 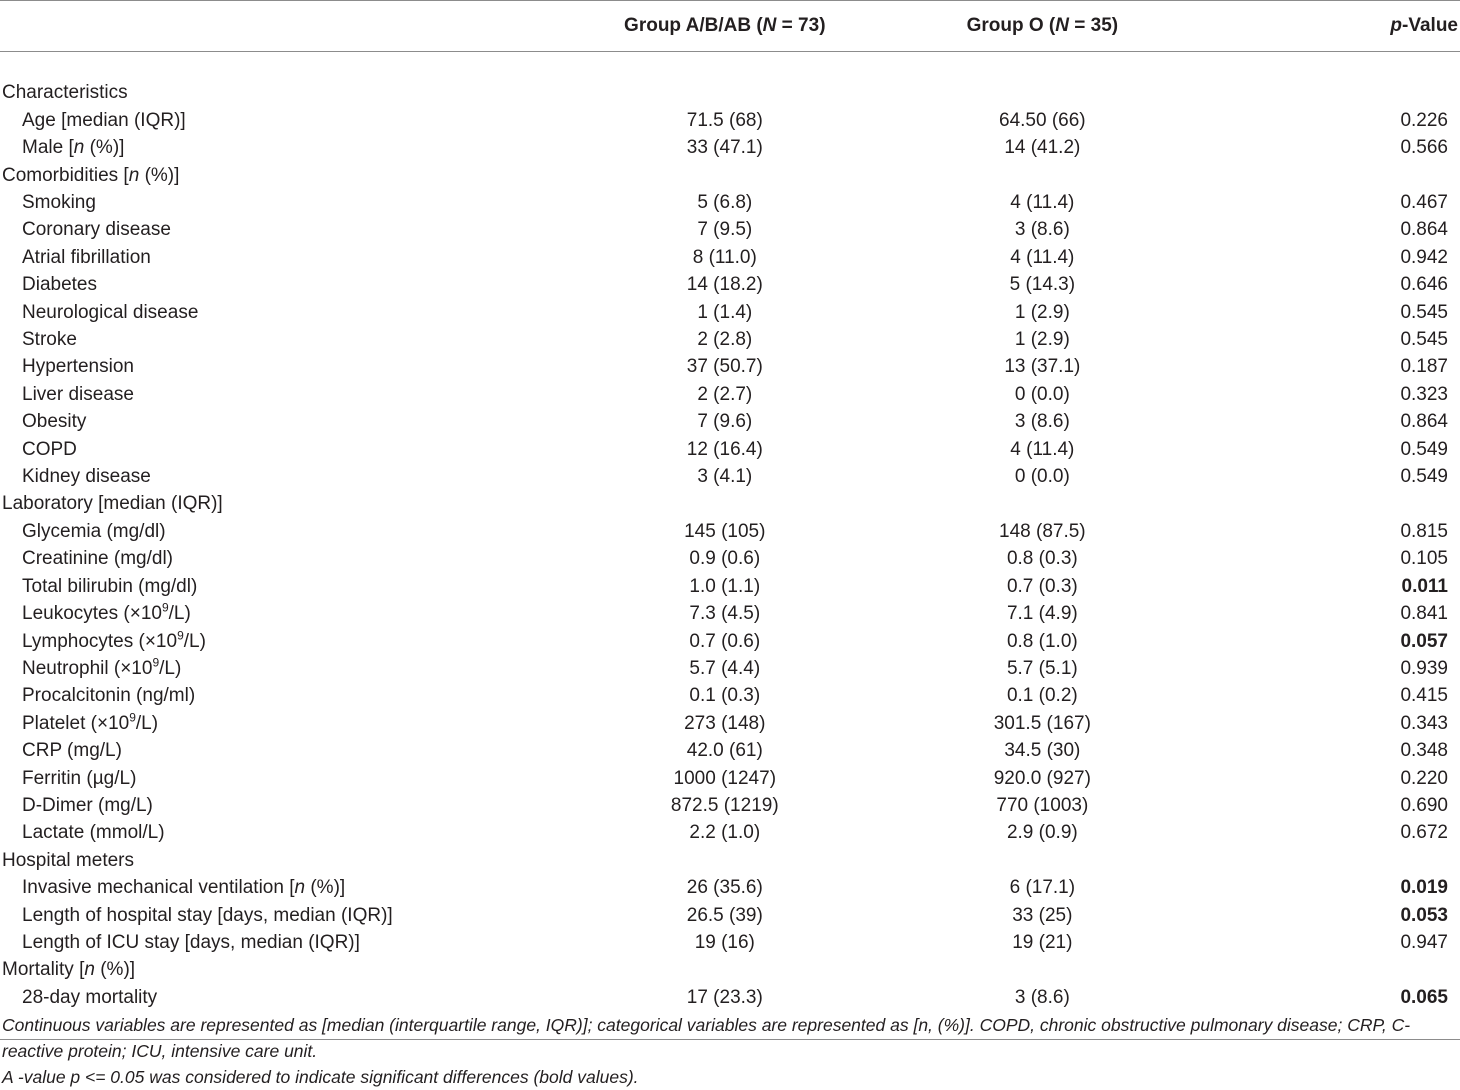 What do you see at coordinates (49, 340) in the screenshot?
I see `row-label: Stroke` at bounding box center [49, 340].